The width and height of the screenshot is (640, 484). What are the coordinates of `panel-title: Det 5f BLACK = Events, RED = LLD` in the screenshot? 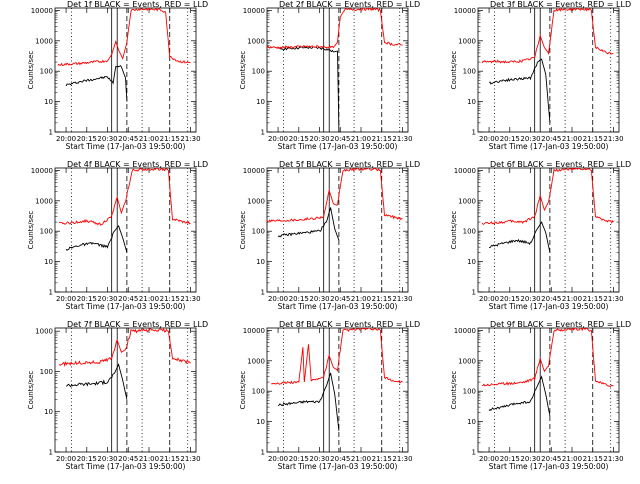 It's located at (349, 164).